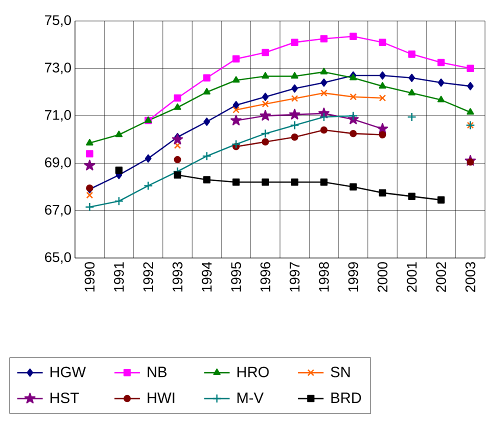  Describe the element at coordinates (161, 397) in the screenshot. I see `legend-label: HWI` at that location.